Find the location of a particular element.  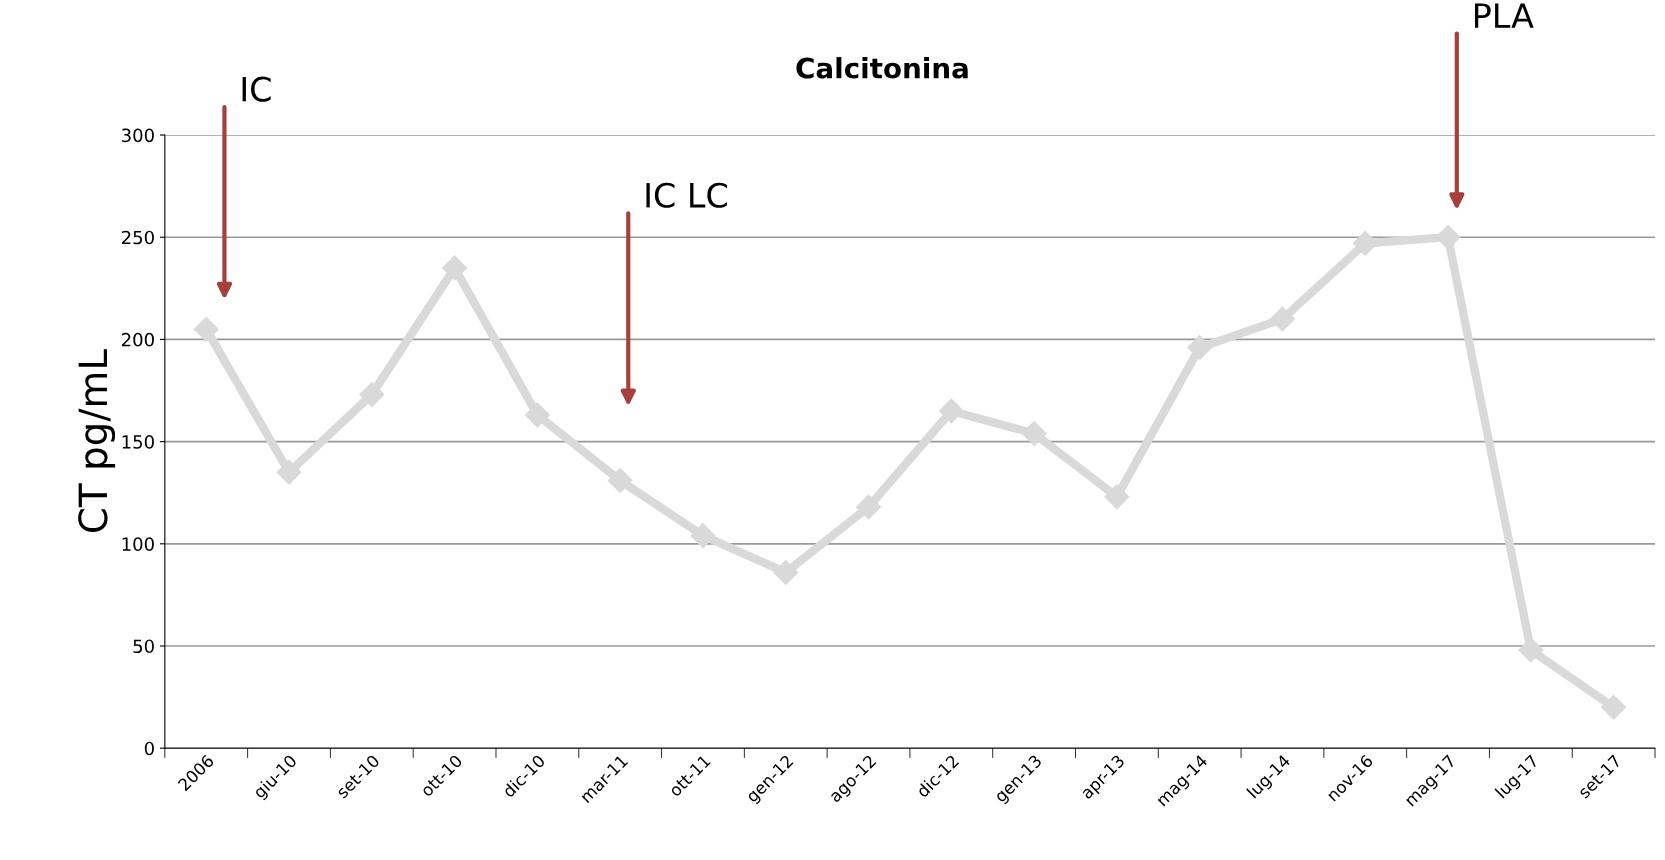

annotation: IC LC is located at coordinates (686, 195).